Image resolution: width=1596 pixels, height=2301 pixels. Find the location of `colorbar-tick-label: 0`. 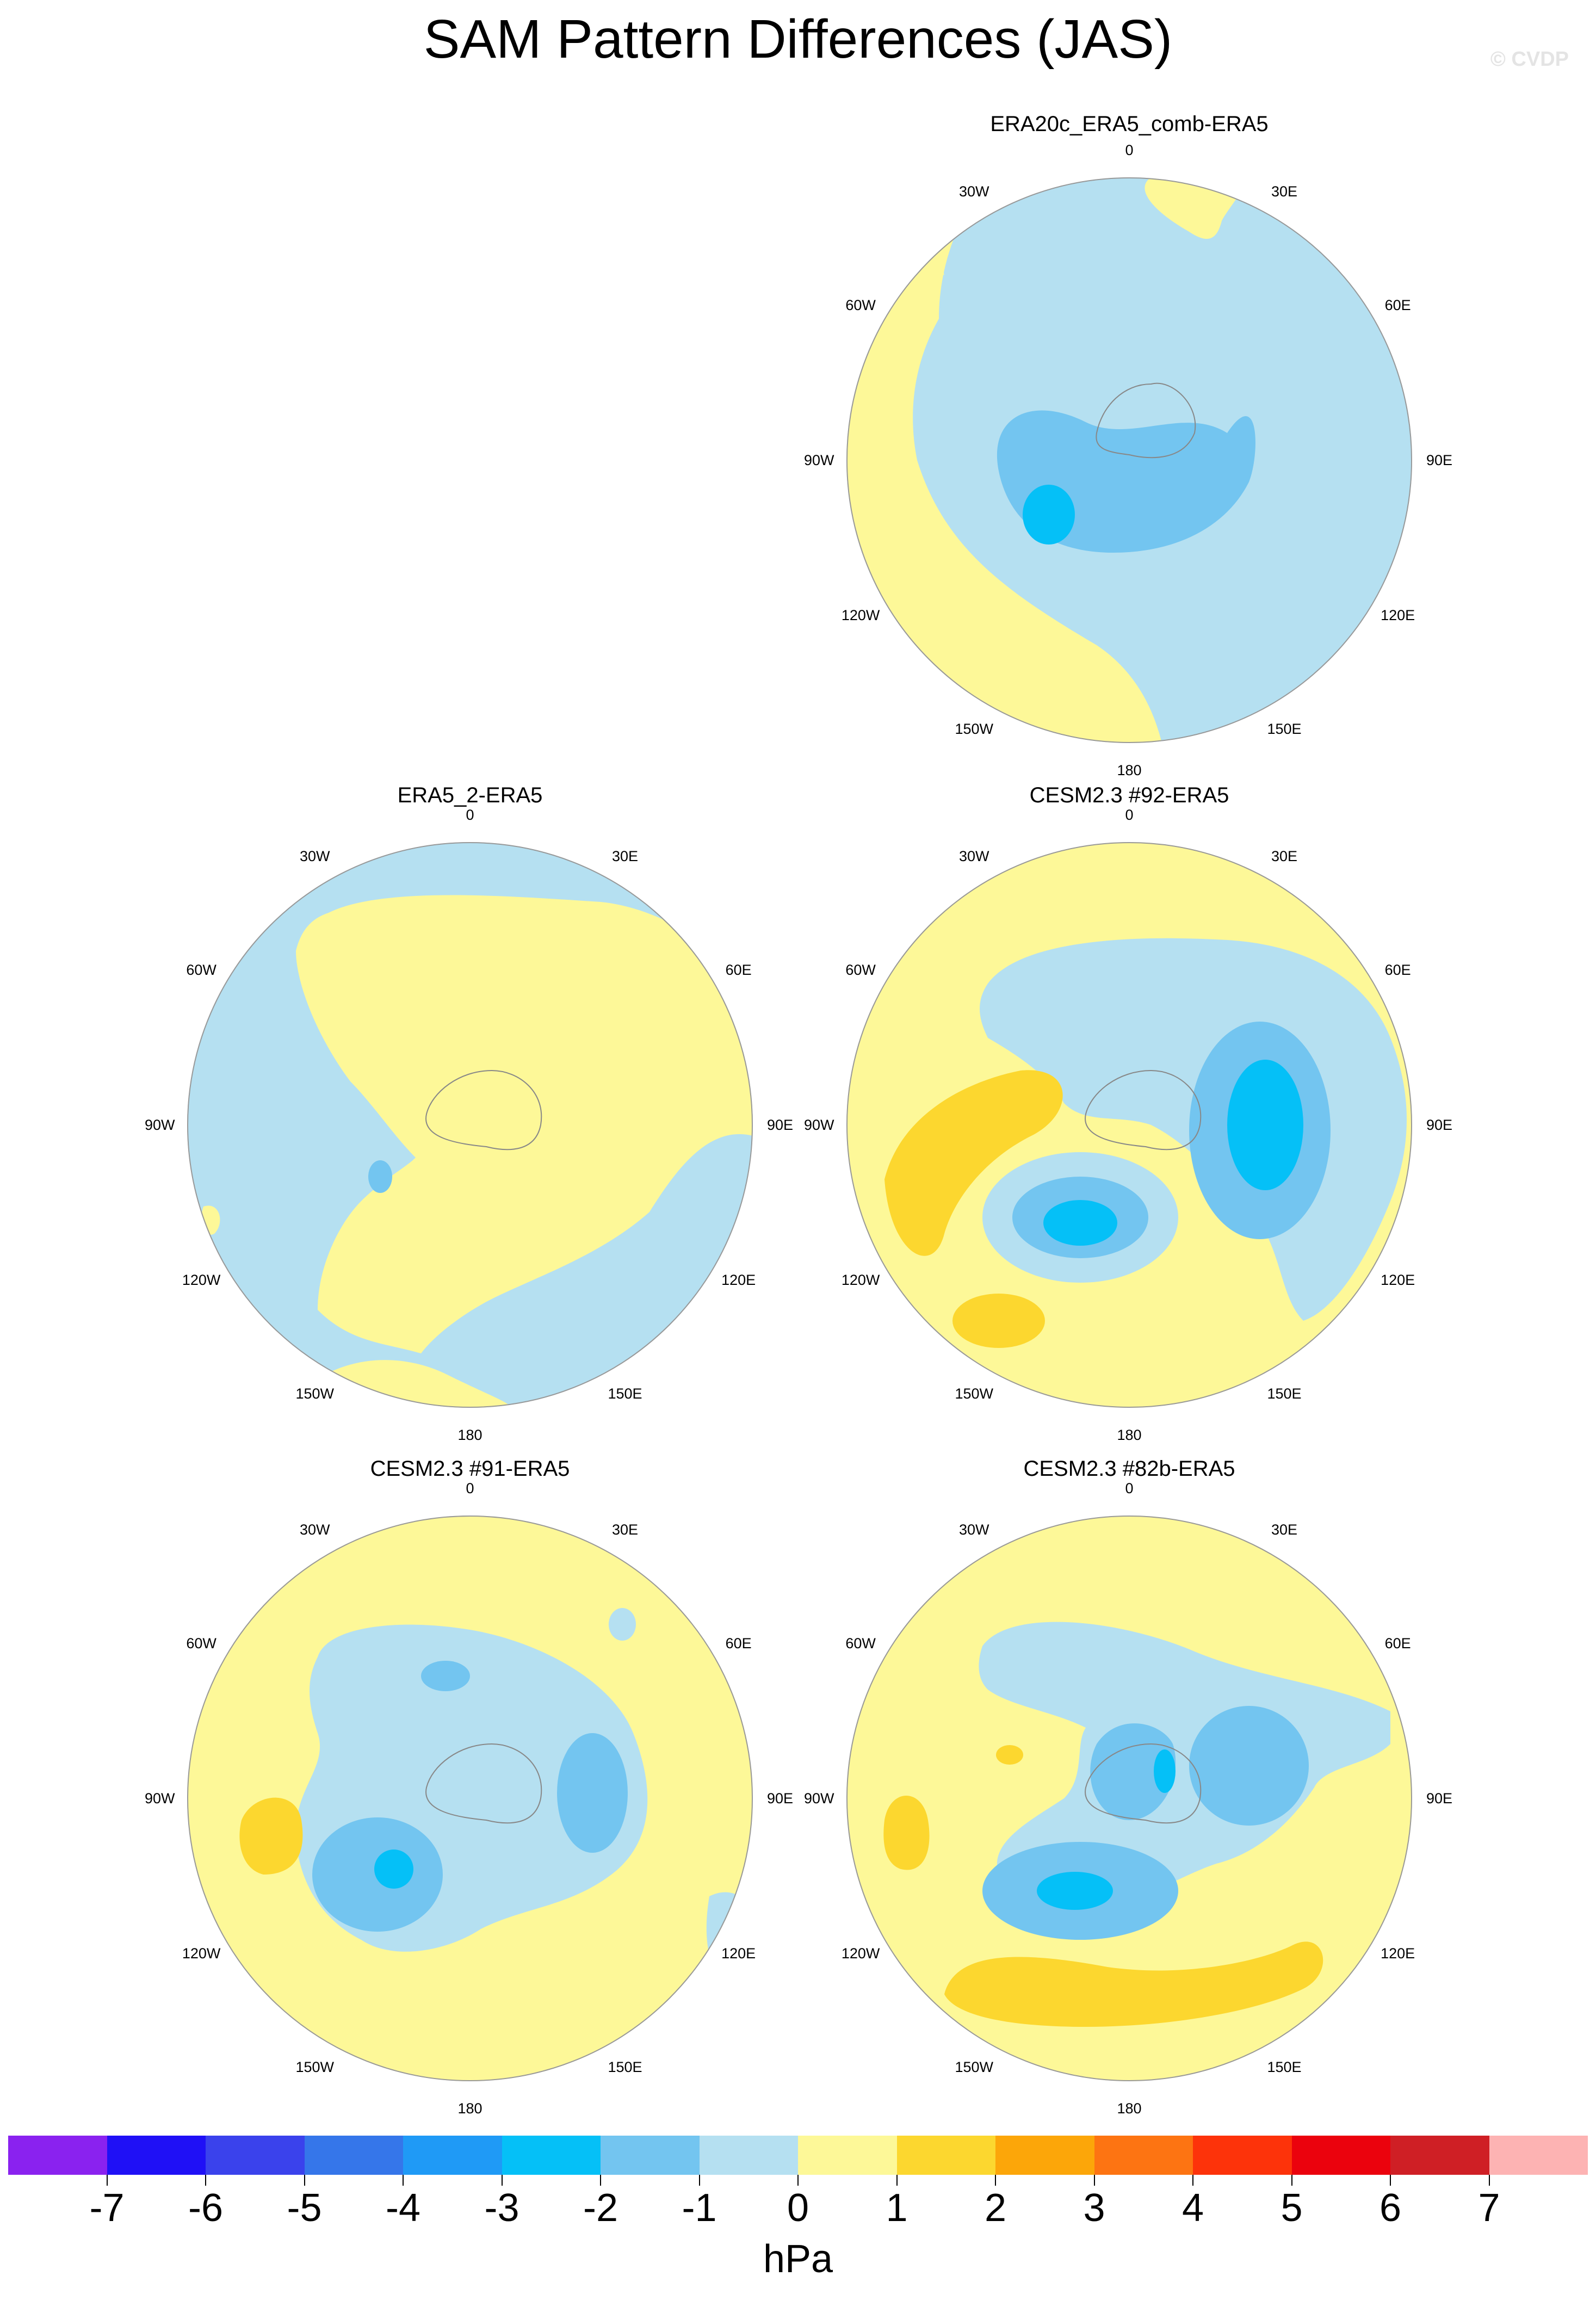

colorbar-tick-label: 0 is located at coordinates (798, 2208).